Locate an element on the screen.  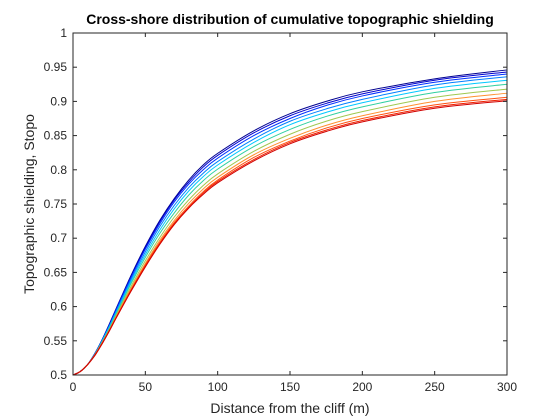
x-tick-label: 200 is located at coordinates (362, 387).